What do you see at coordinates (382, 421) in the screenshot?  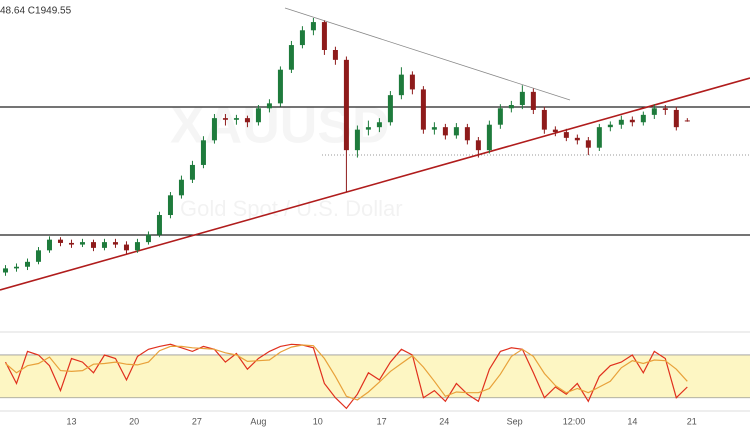 I see `x-tick-label: 17` at bounding box center [382, 421].